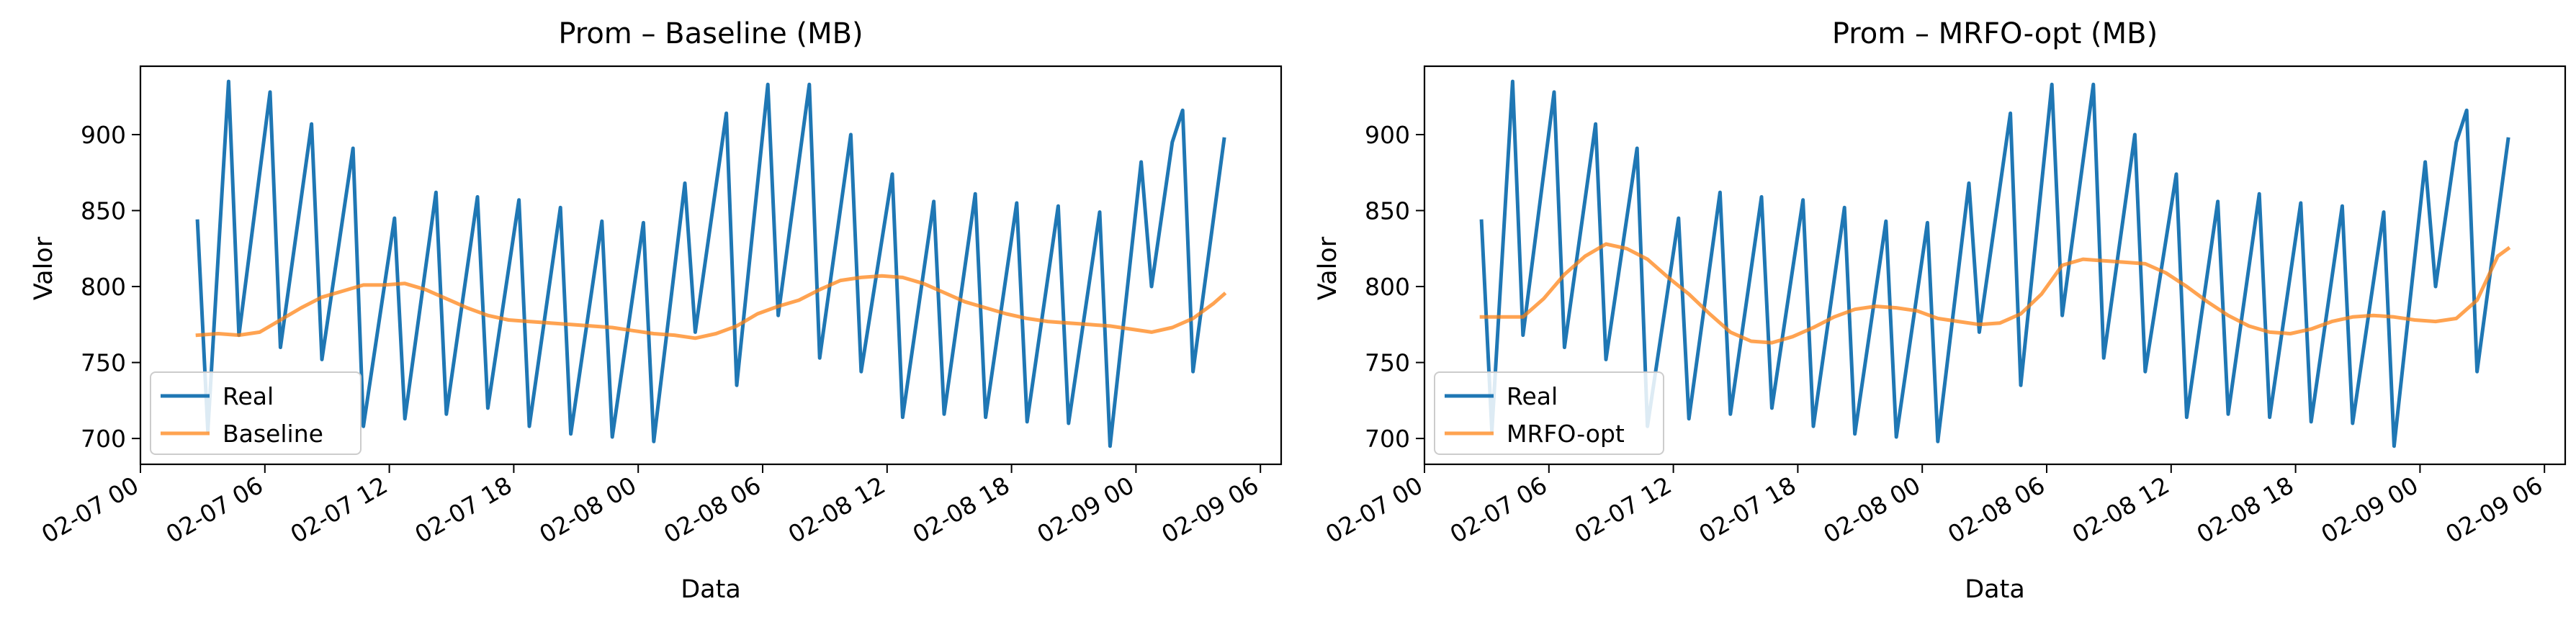 Image resolution: width=2576 pixels, height=627 pixels. What do you see at coordinates (273, 434) in the screenshot?
I see `legend-label: Baseline` at bounding box center [273, 434].